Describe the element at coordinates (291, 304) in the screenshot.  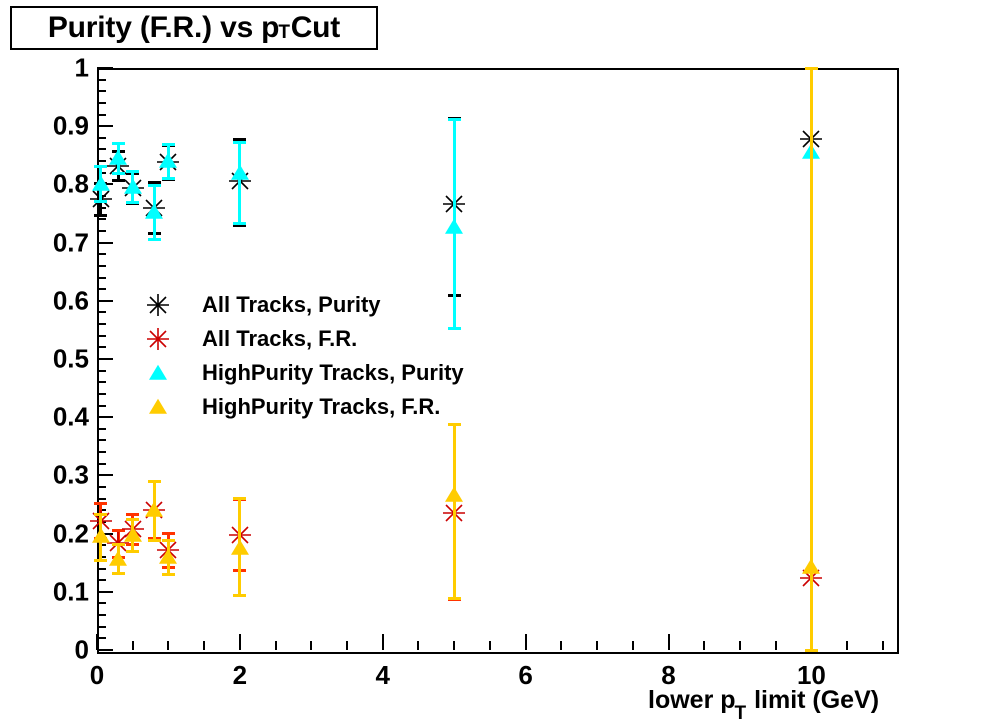
I see `legend-label: All Tracks, Purity` at that location.